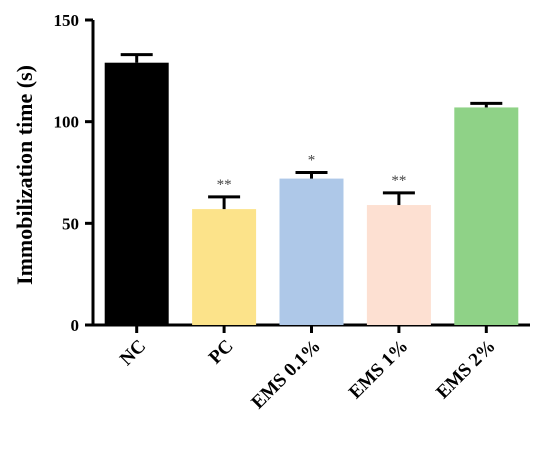 This screenshot has width=550, height=453. What do you see at coordinates (67, 20) in the screenshot?
I see `y-tick-label: 150` at bounding box center [67, 20].